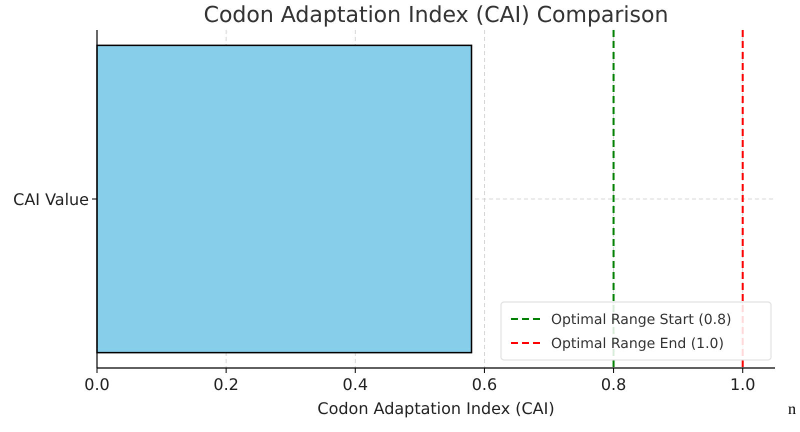  I want to click on x-tick-label: 0.4, so click(355, 384).